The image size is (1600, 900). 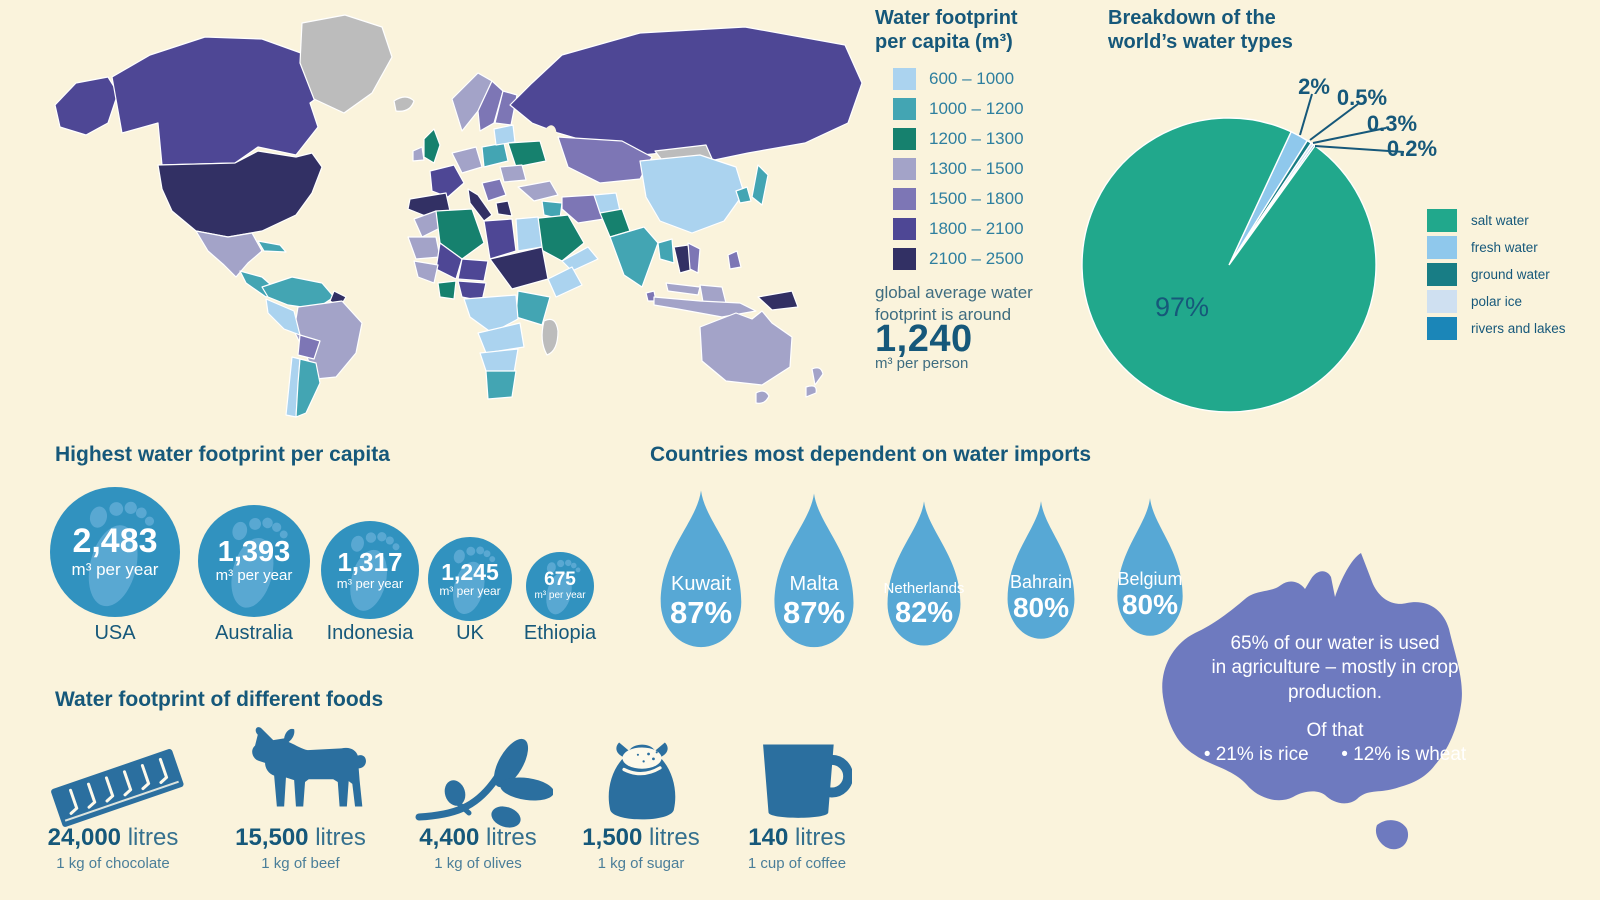 I want to click on map-country-south-africa, so click(x=501, y=385).